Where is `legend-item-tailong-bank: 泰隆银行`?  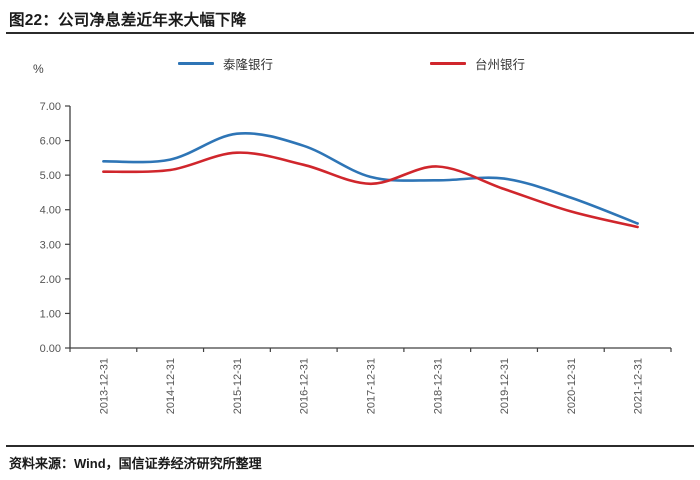 legend-item-tailong-bank: 泰隆银行 is located at coordinates (225, 63).